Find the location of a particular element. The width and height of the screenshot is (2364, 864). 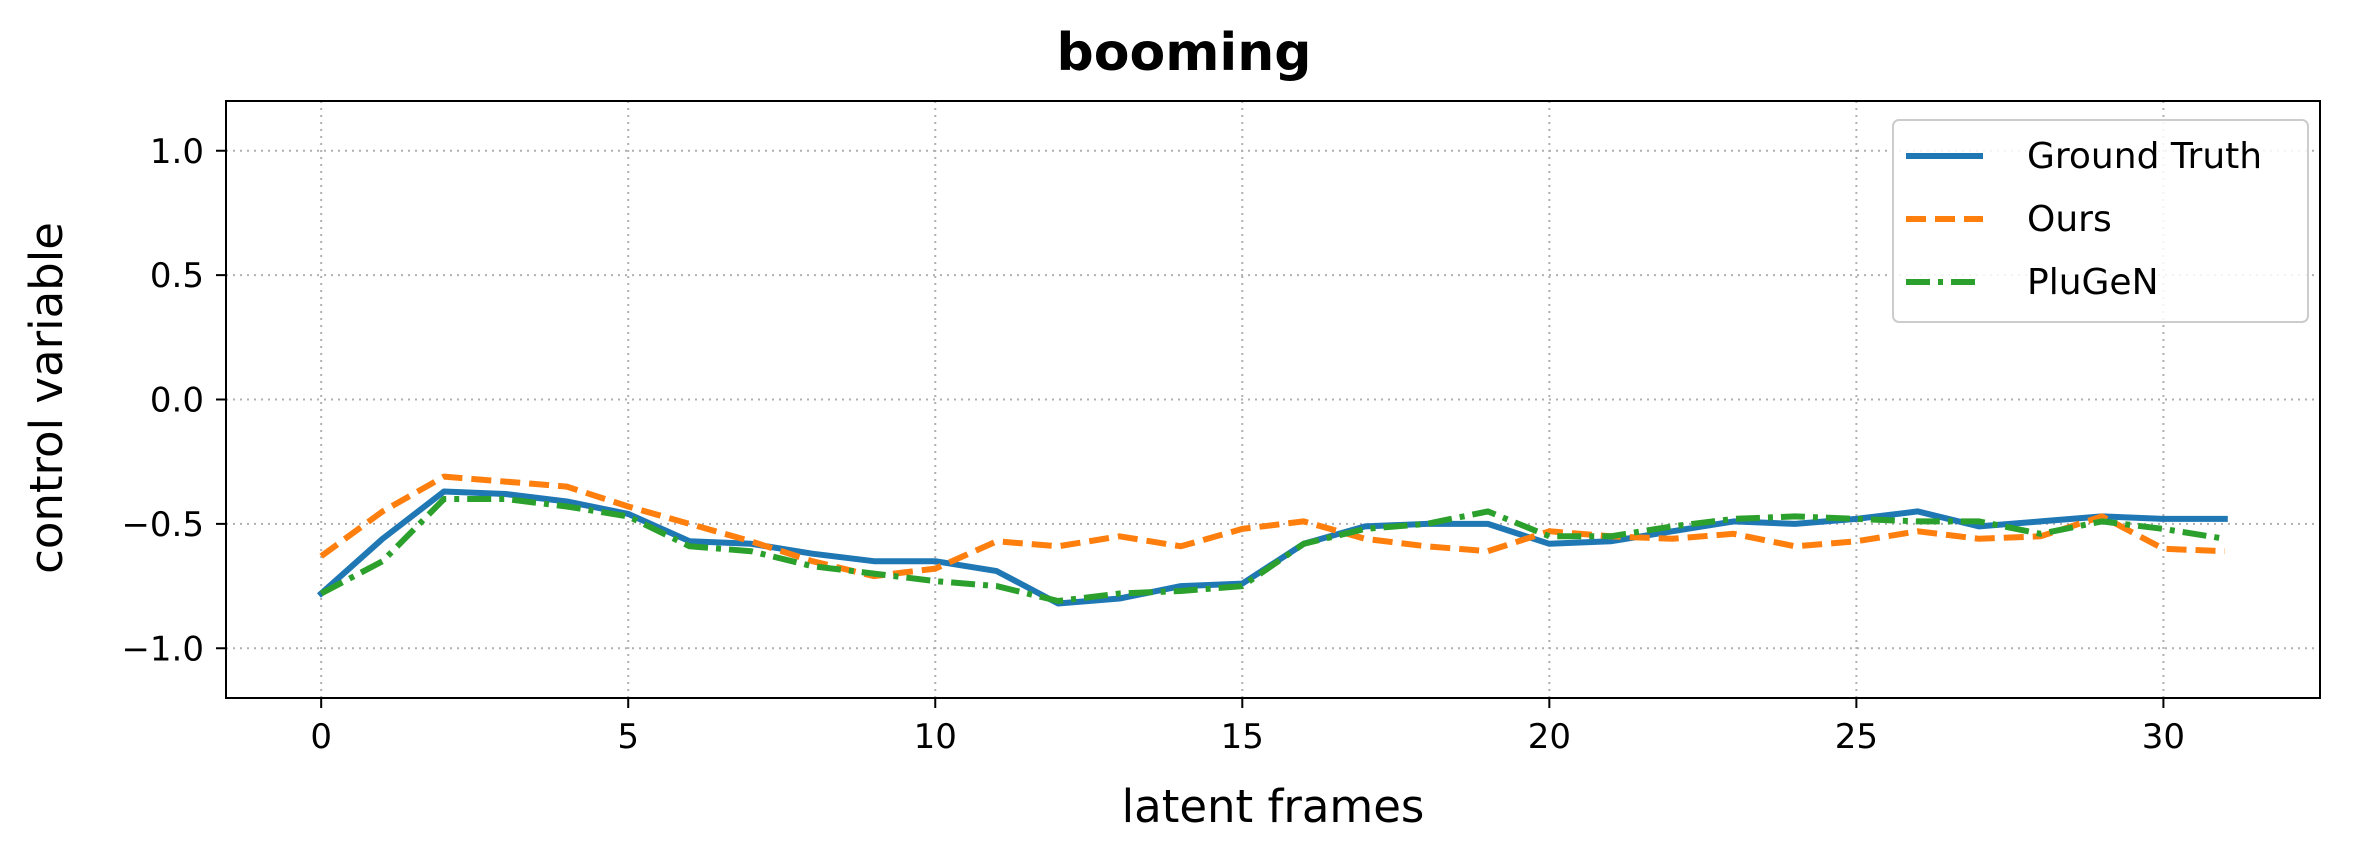

y-tick-label: −1.0 is located at coordinates (162, 649).